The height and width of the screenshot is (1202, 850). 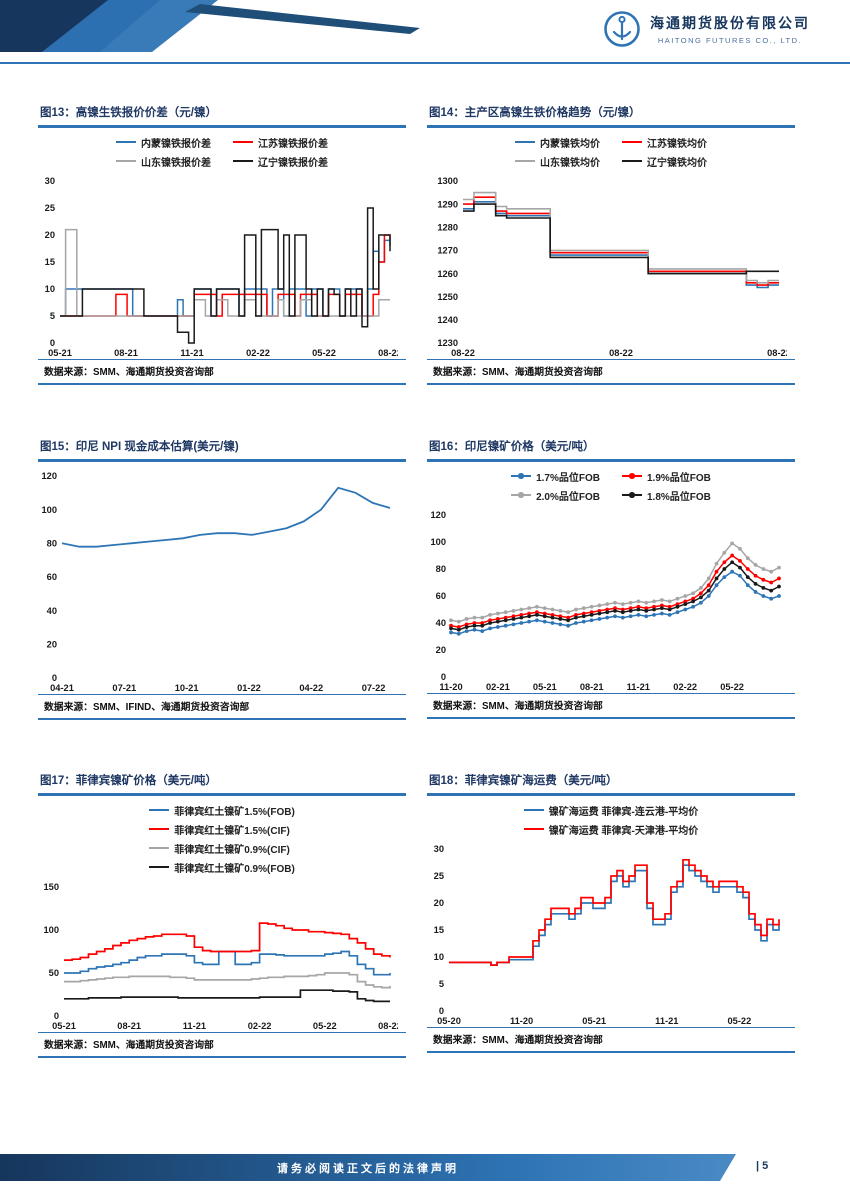 What do you see at coordinates (555, 495) in the screenshot?
I see `legend-item: 2.0%品位FOB` at bounding box center [555, 495].